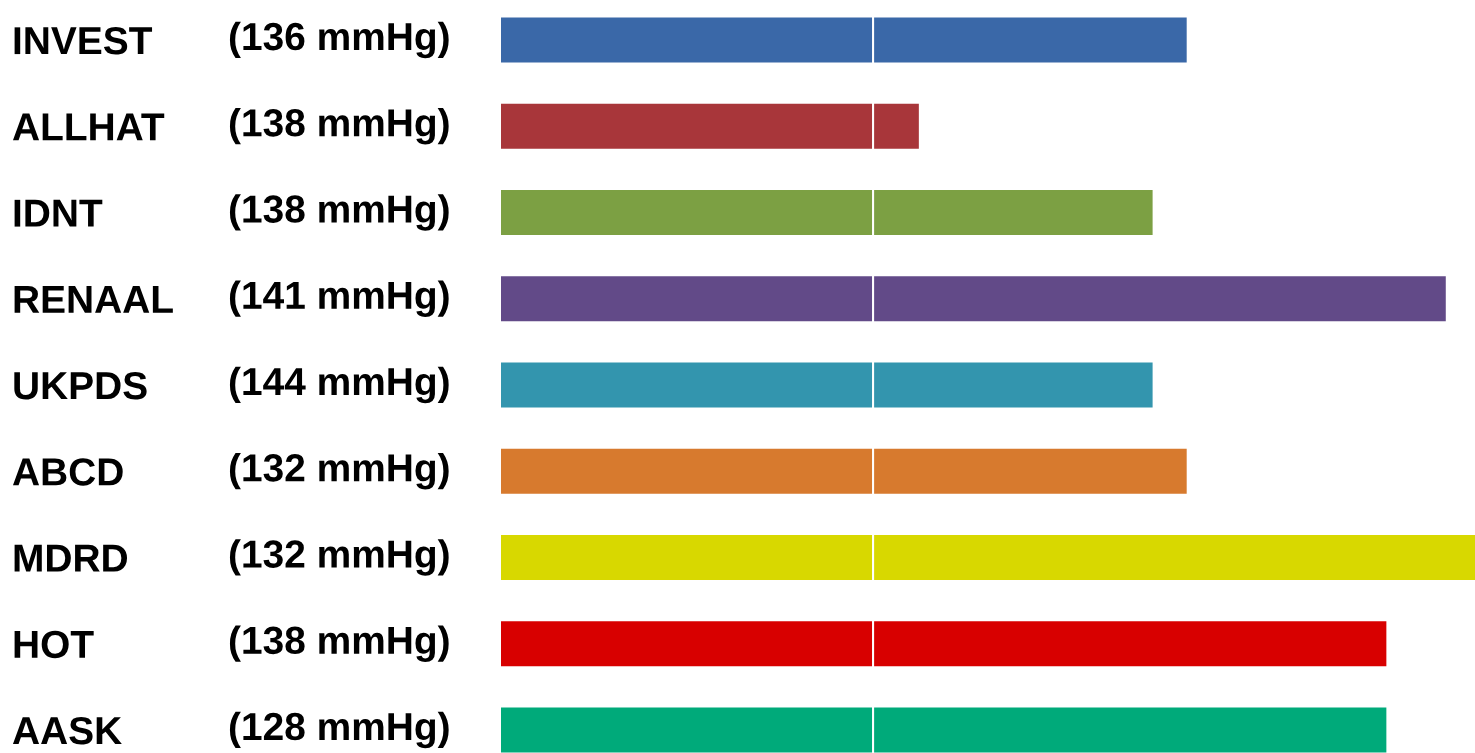 This screenshot has height=753, width=1475. I want to click on y-tick-label: ABCD, so click(67, 472).